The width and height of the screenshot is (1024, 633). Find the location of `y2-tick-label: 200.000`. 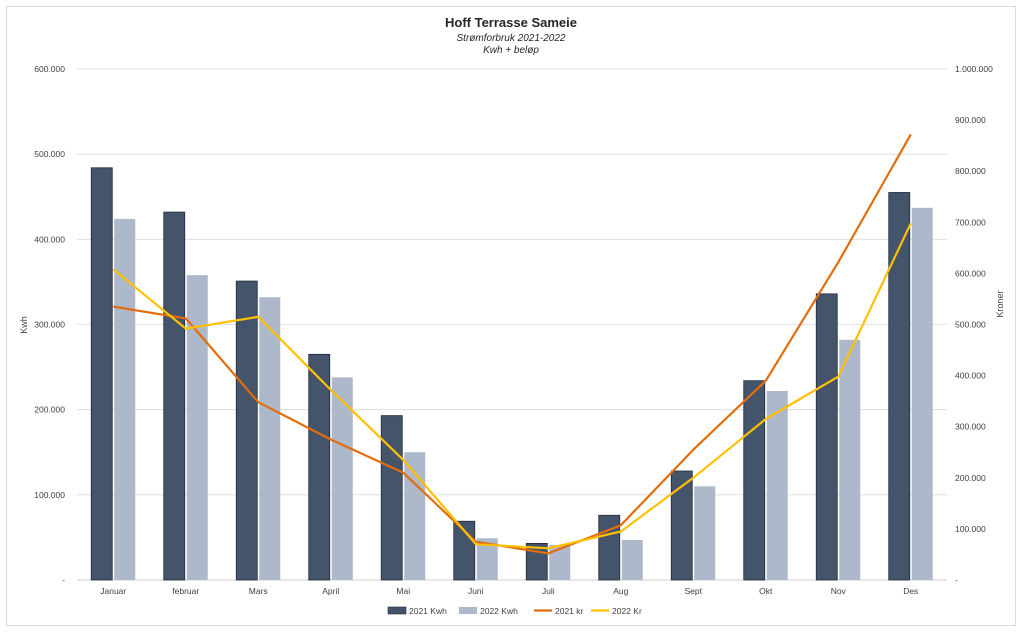

y2-tick-label: 200.000 is located at coordinates (970, 478).